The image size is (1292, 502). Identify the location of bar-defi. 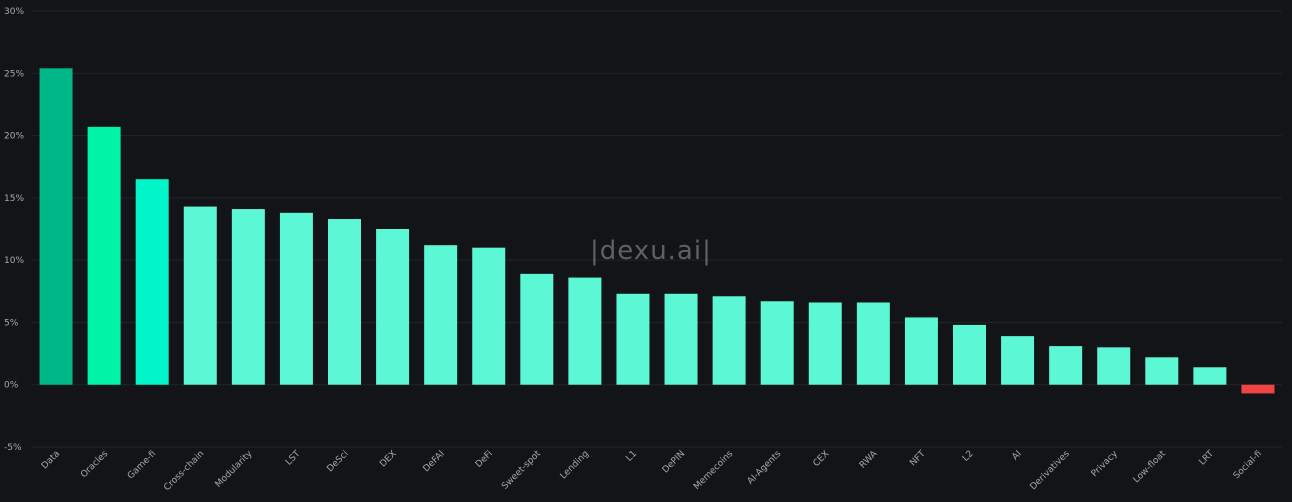
(489, 316).